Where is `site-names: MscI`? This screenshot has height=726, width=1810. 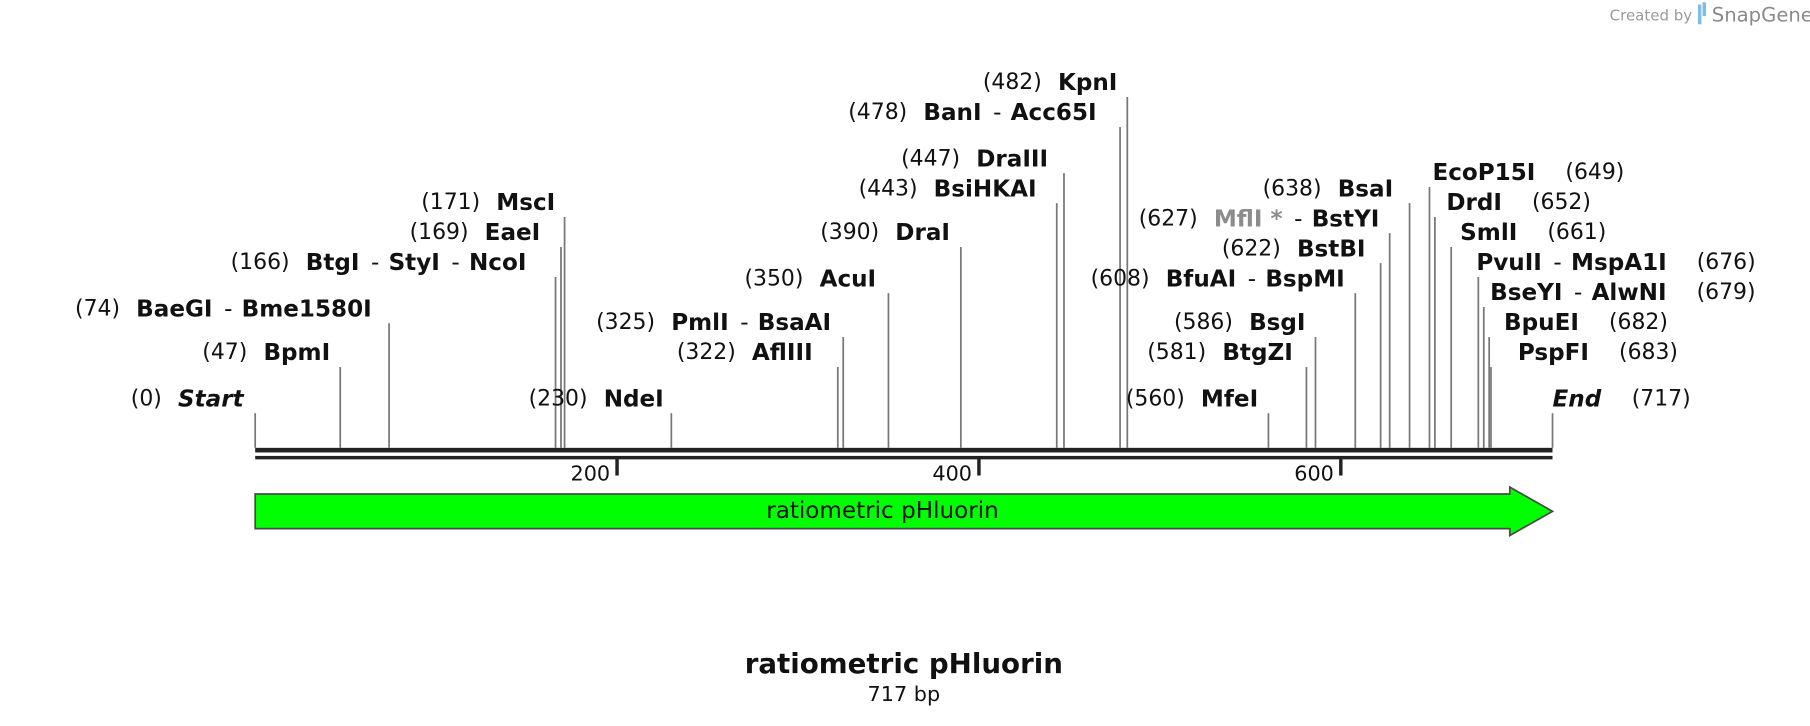 site-names: MscI is located at coordinates (525, 203).